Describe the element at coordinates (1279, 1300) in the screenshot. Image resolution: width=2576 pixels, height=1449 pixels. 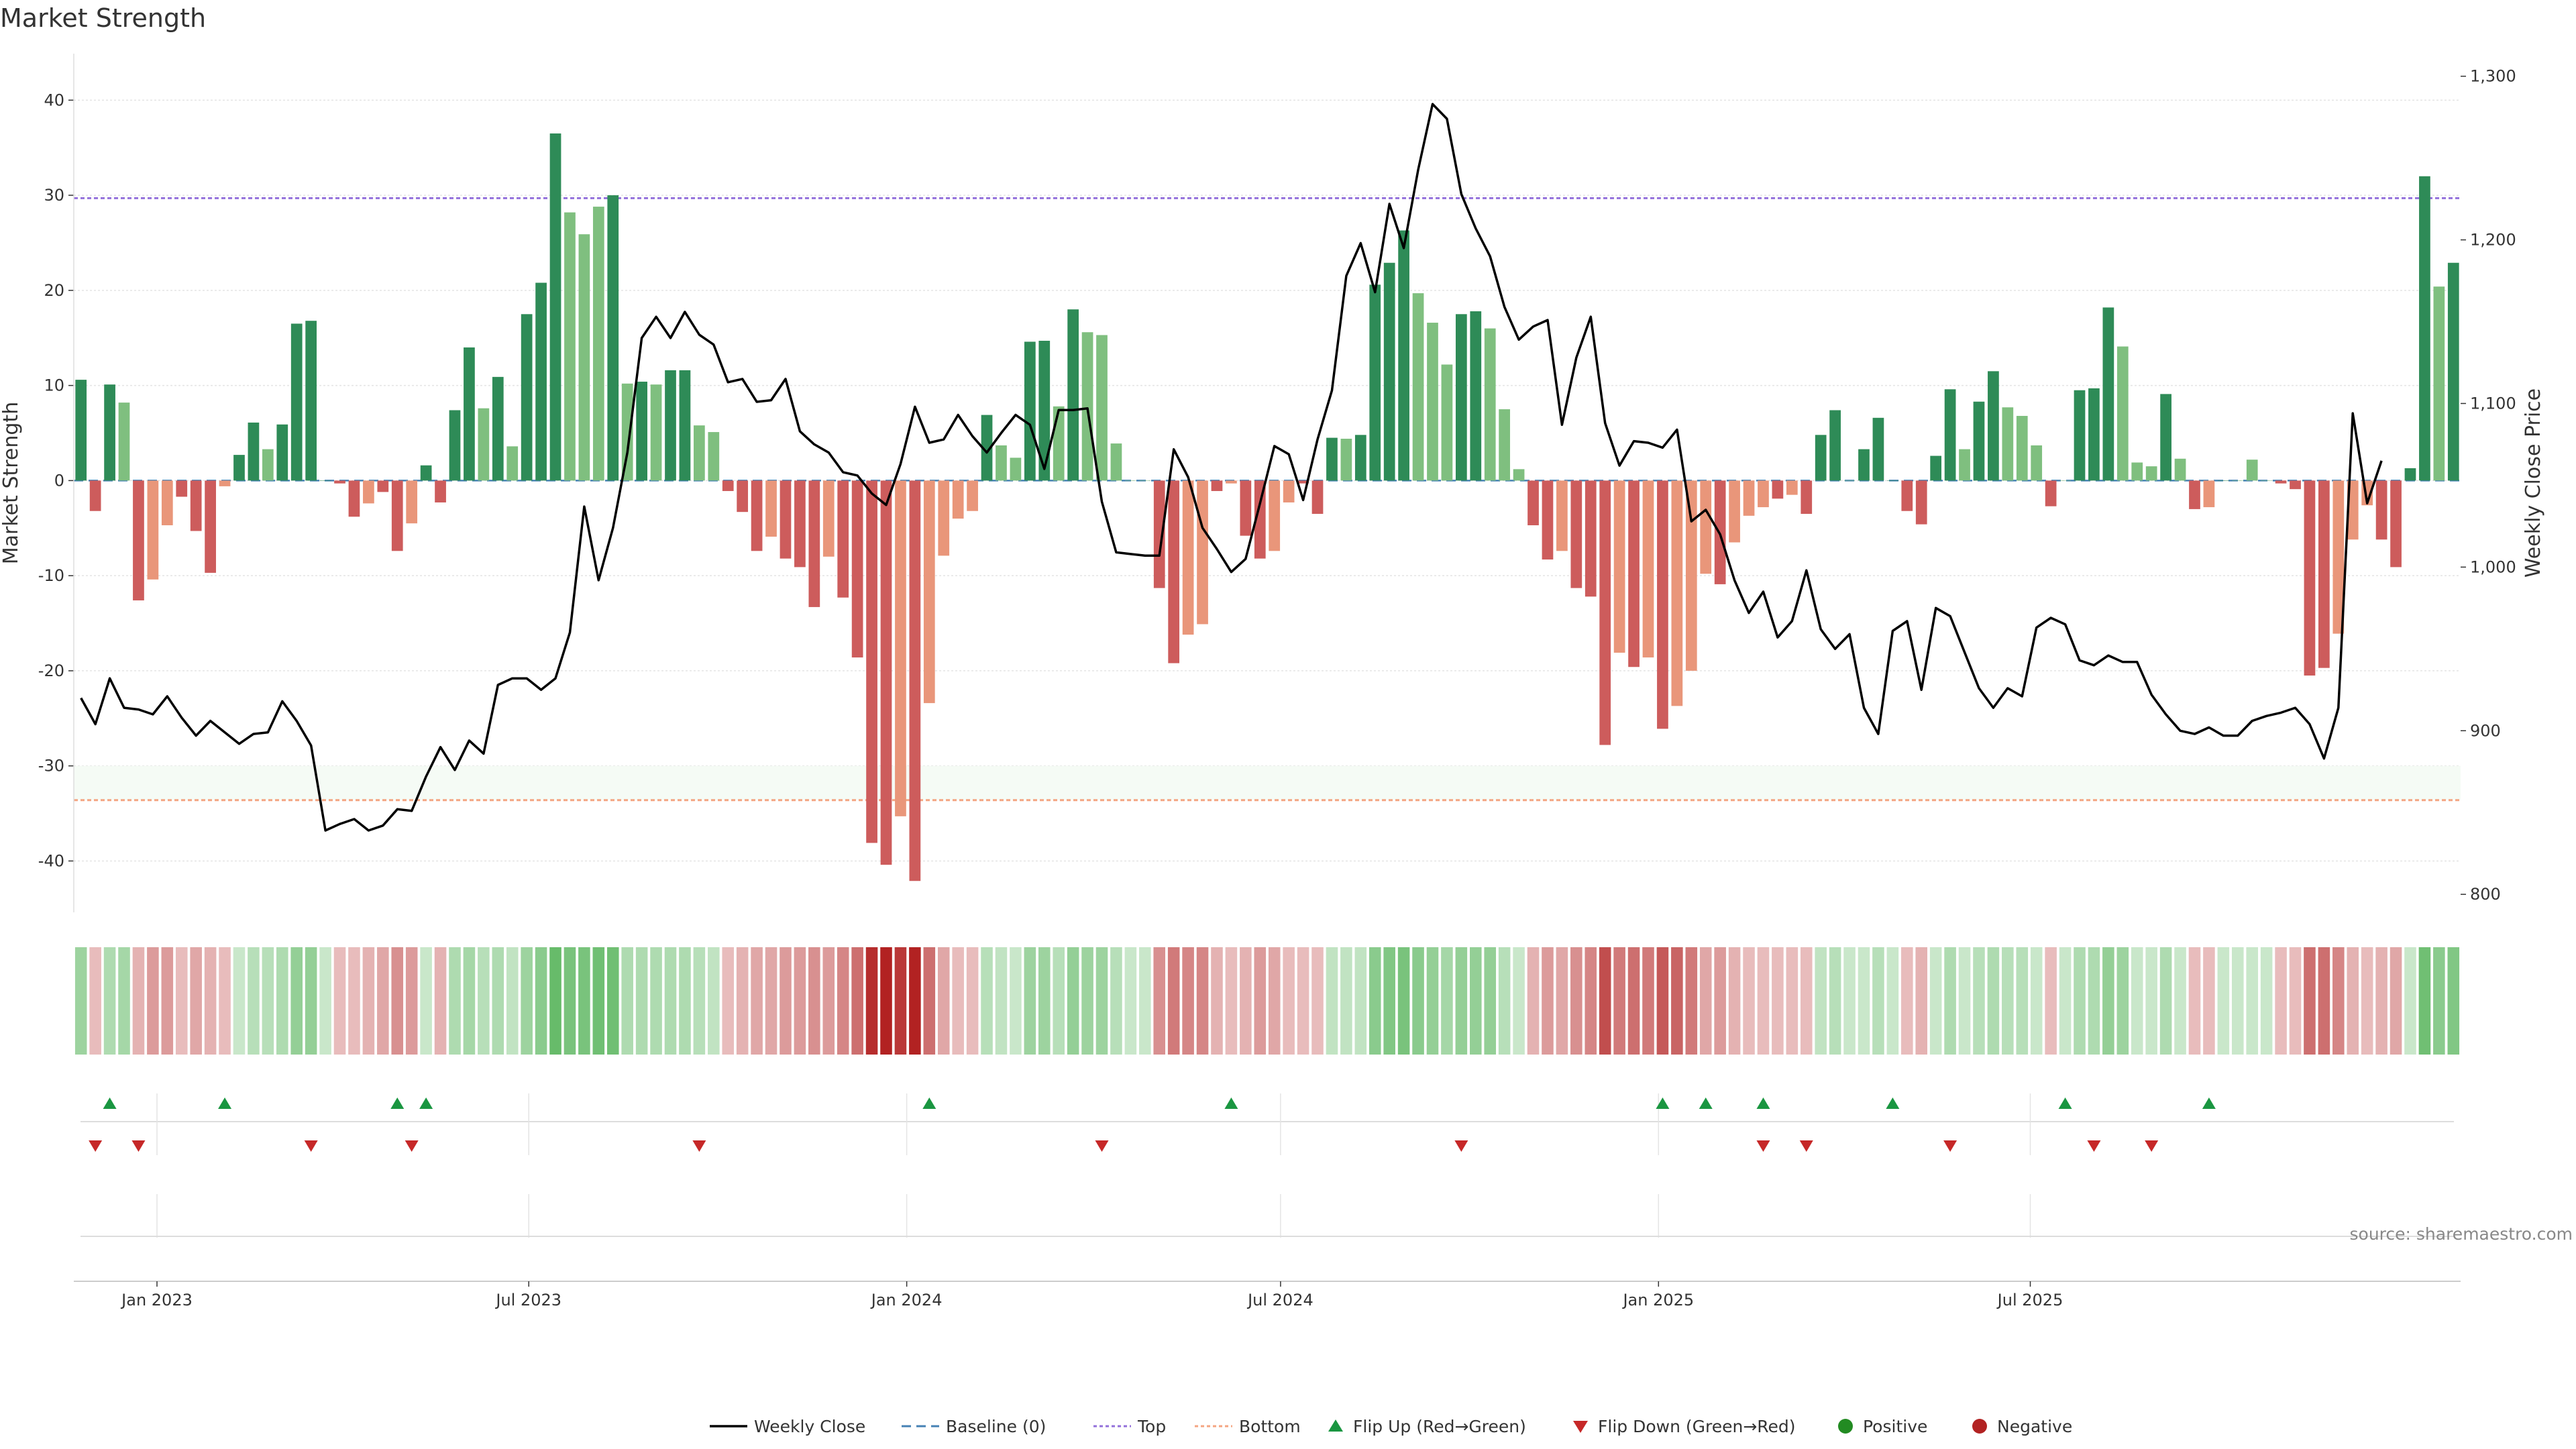
I see `x-tick-label: Jul 2024` at that location.